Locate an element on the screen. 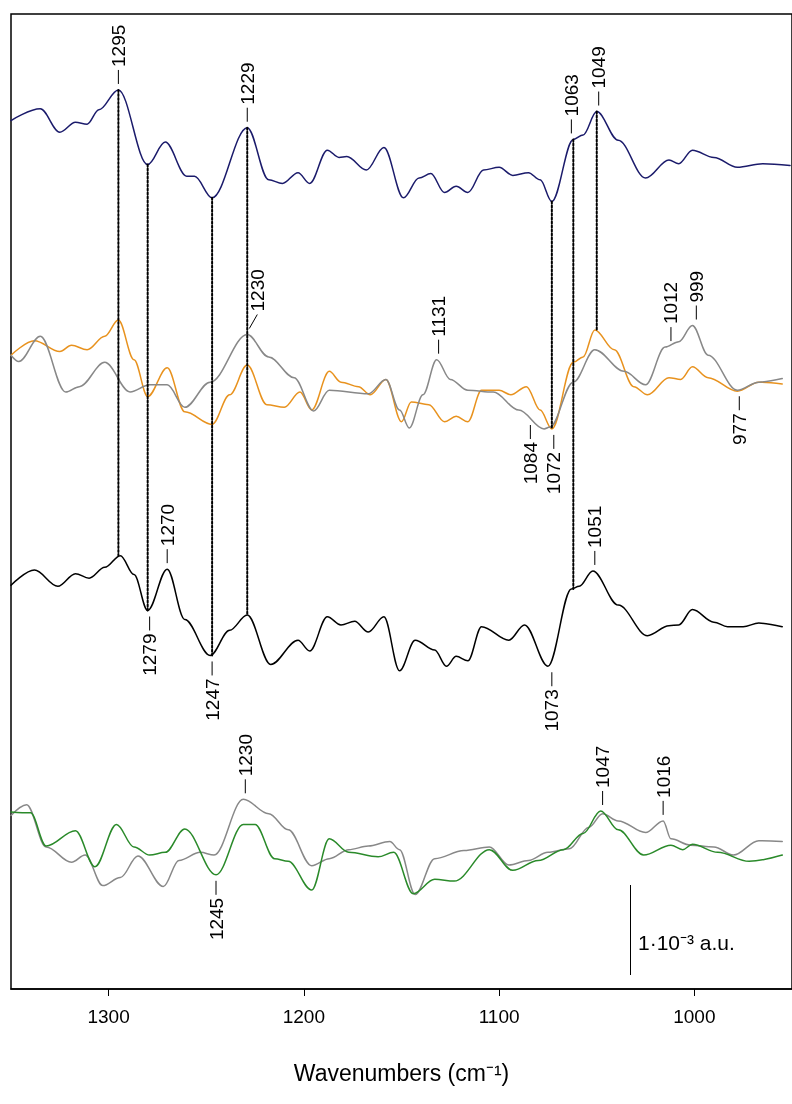  annotation: 1245 is located at coordinates (216, 919).